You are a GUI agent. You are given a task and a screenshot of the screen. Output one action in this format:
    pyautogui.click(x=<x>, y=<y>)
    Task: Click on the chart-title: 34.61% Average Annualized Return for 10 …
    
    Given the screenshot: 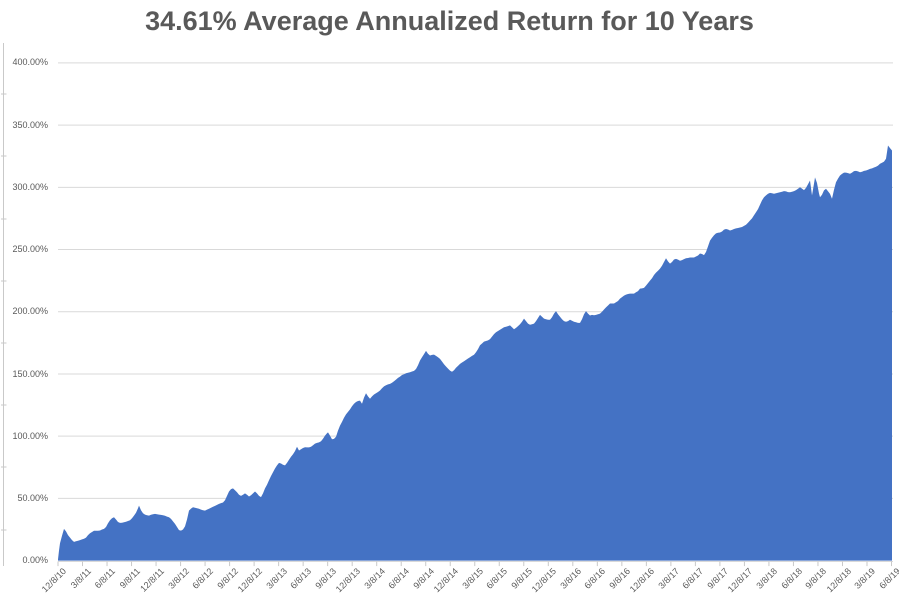 What is the action you would take?
    pyautogui.click(x=449, y=21)
    